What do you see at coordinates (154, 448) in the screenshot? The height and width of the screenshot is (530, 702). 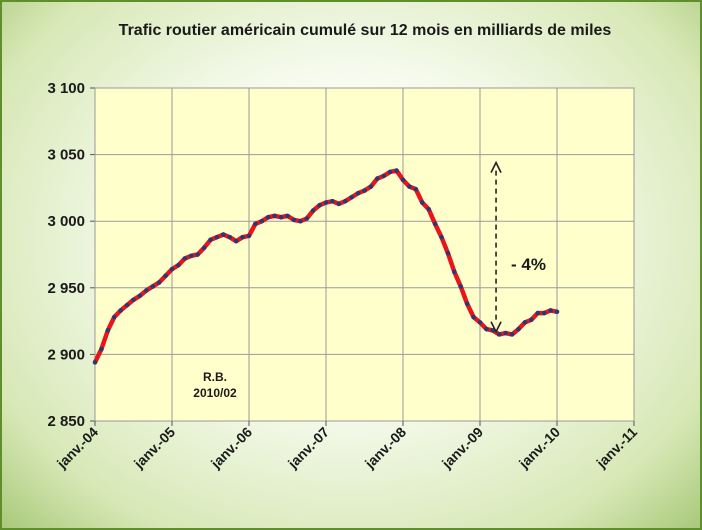 I see `x-tick-label: janv.-05` at bounding box center [154, 448].